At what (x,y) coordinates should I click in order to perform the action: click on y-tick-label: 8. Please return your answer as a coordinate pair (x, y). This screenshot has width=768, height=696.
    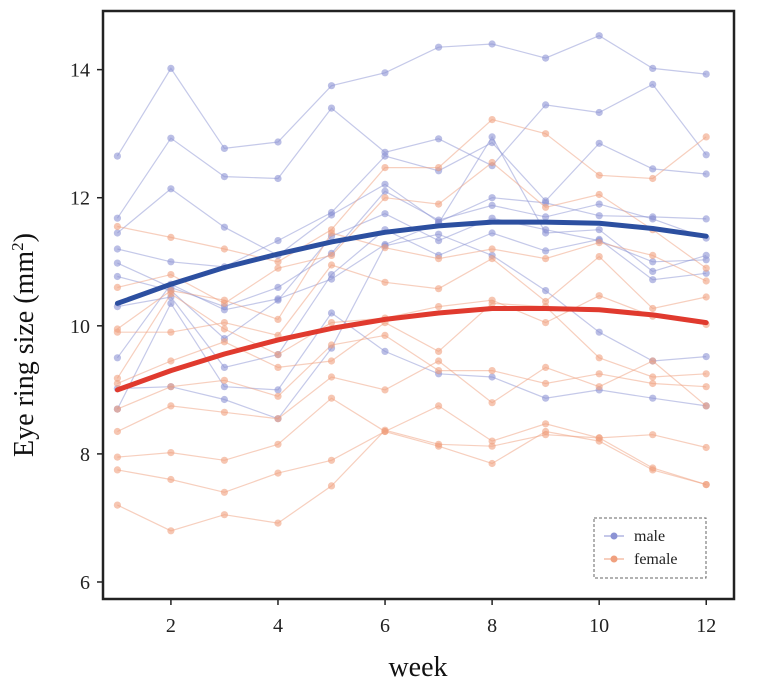
    Looking at the image, I should click on (85, 455).